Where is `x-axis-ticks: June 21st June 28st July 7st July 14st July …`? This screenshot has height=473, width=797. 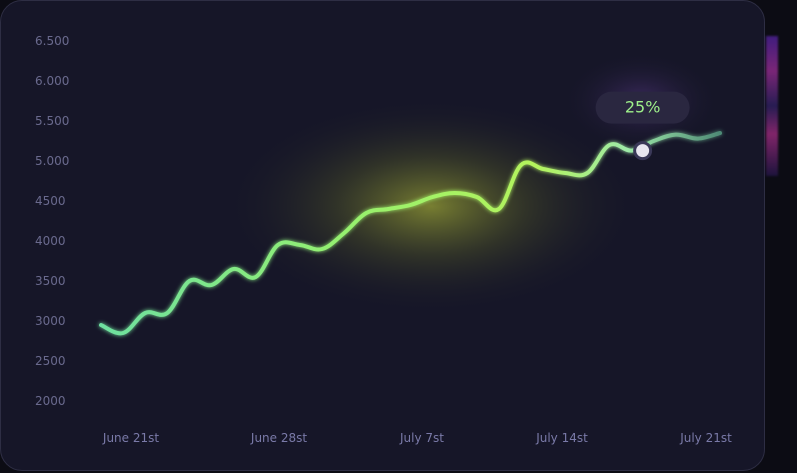
x-axis-ticks: June 21st June 28st July 7st July 14st July … is located at coordinates (417, 438).